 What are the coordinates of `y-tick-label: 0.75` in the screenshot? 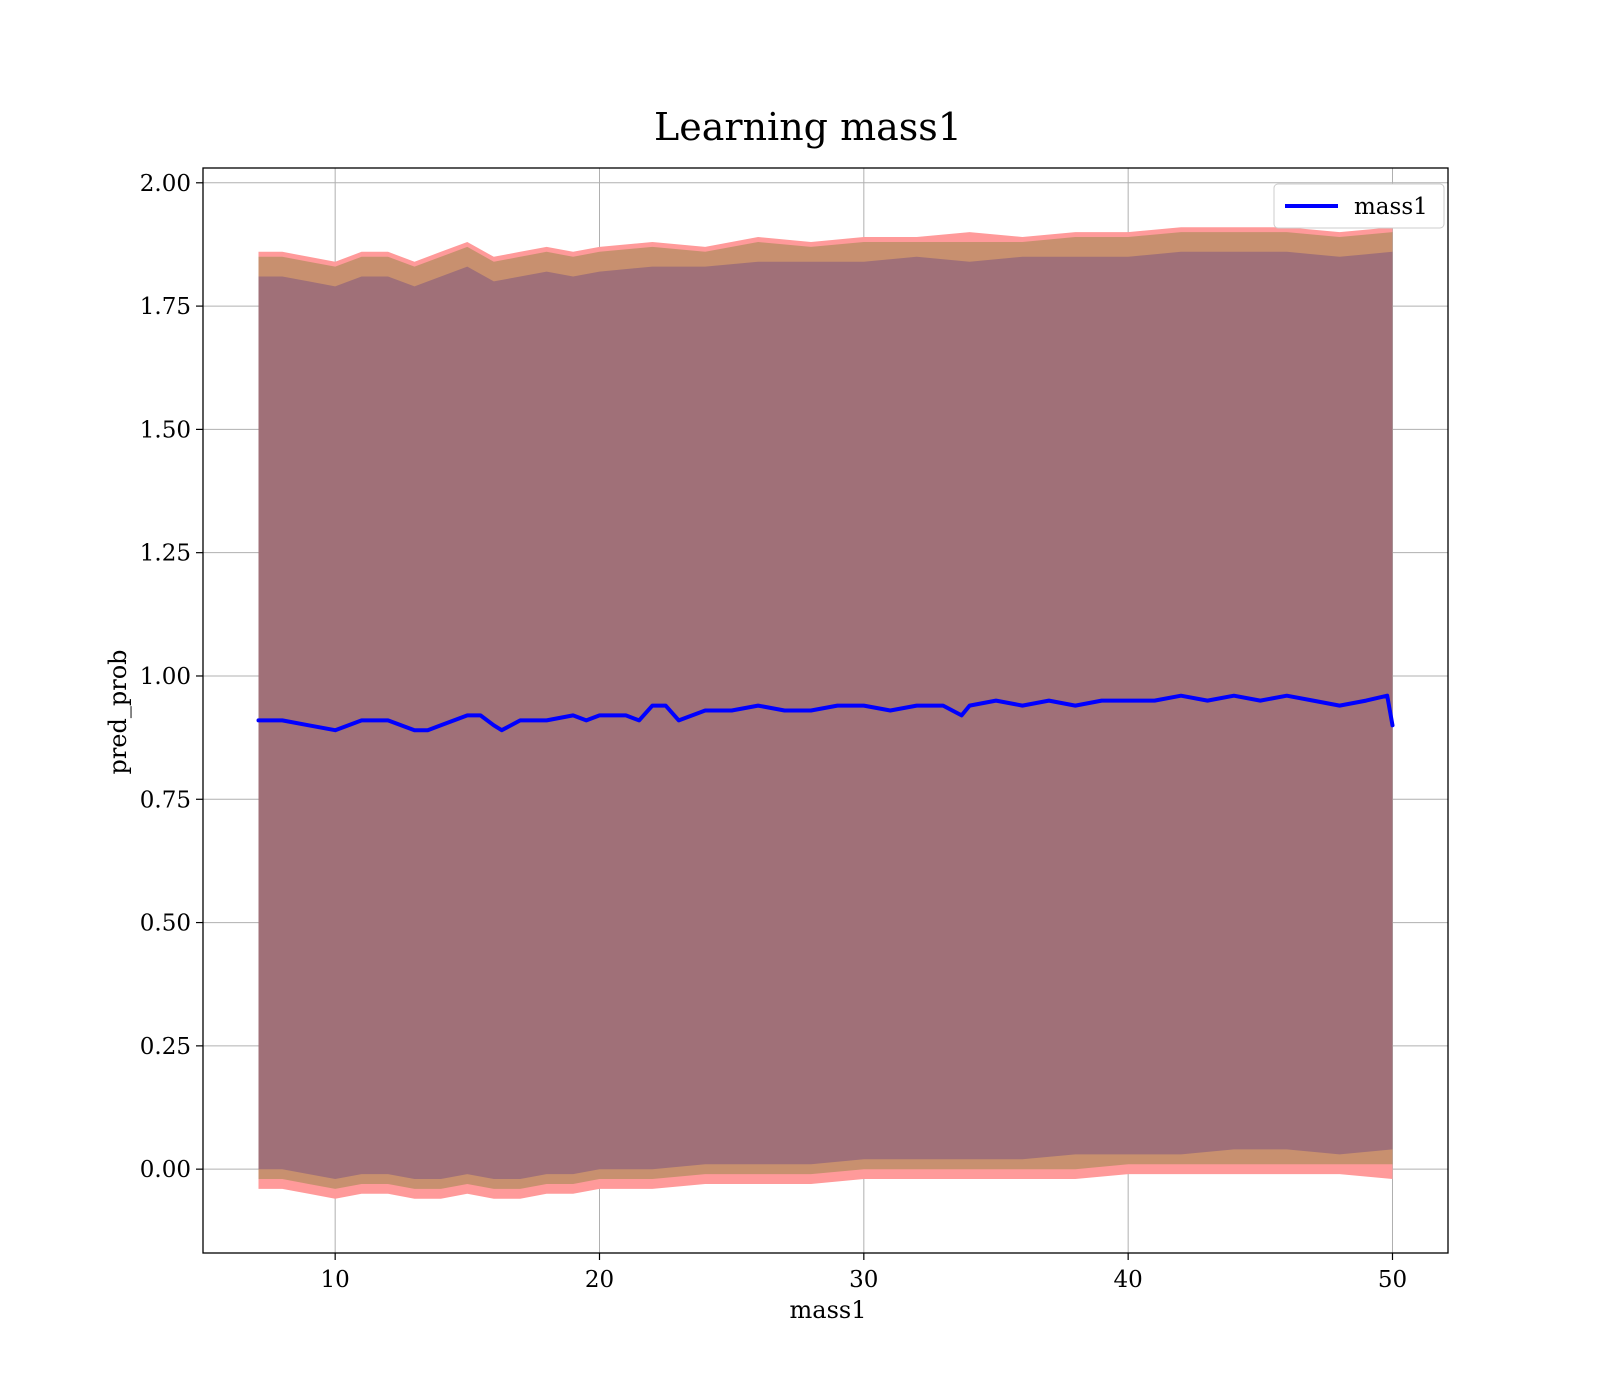 It's located at (165, 800).